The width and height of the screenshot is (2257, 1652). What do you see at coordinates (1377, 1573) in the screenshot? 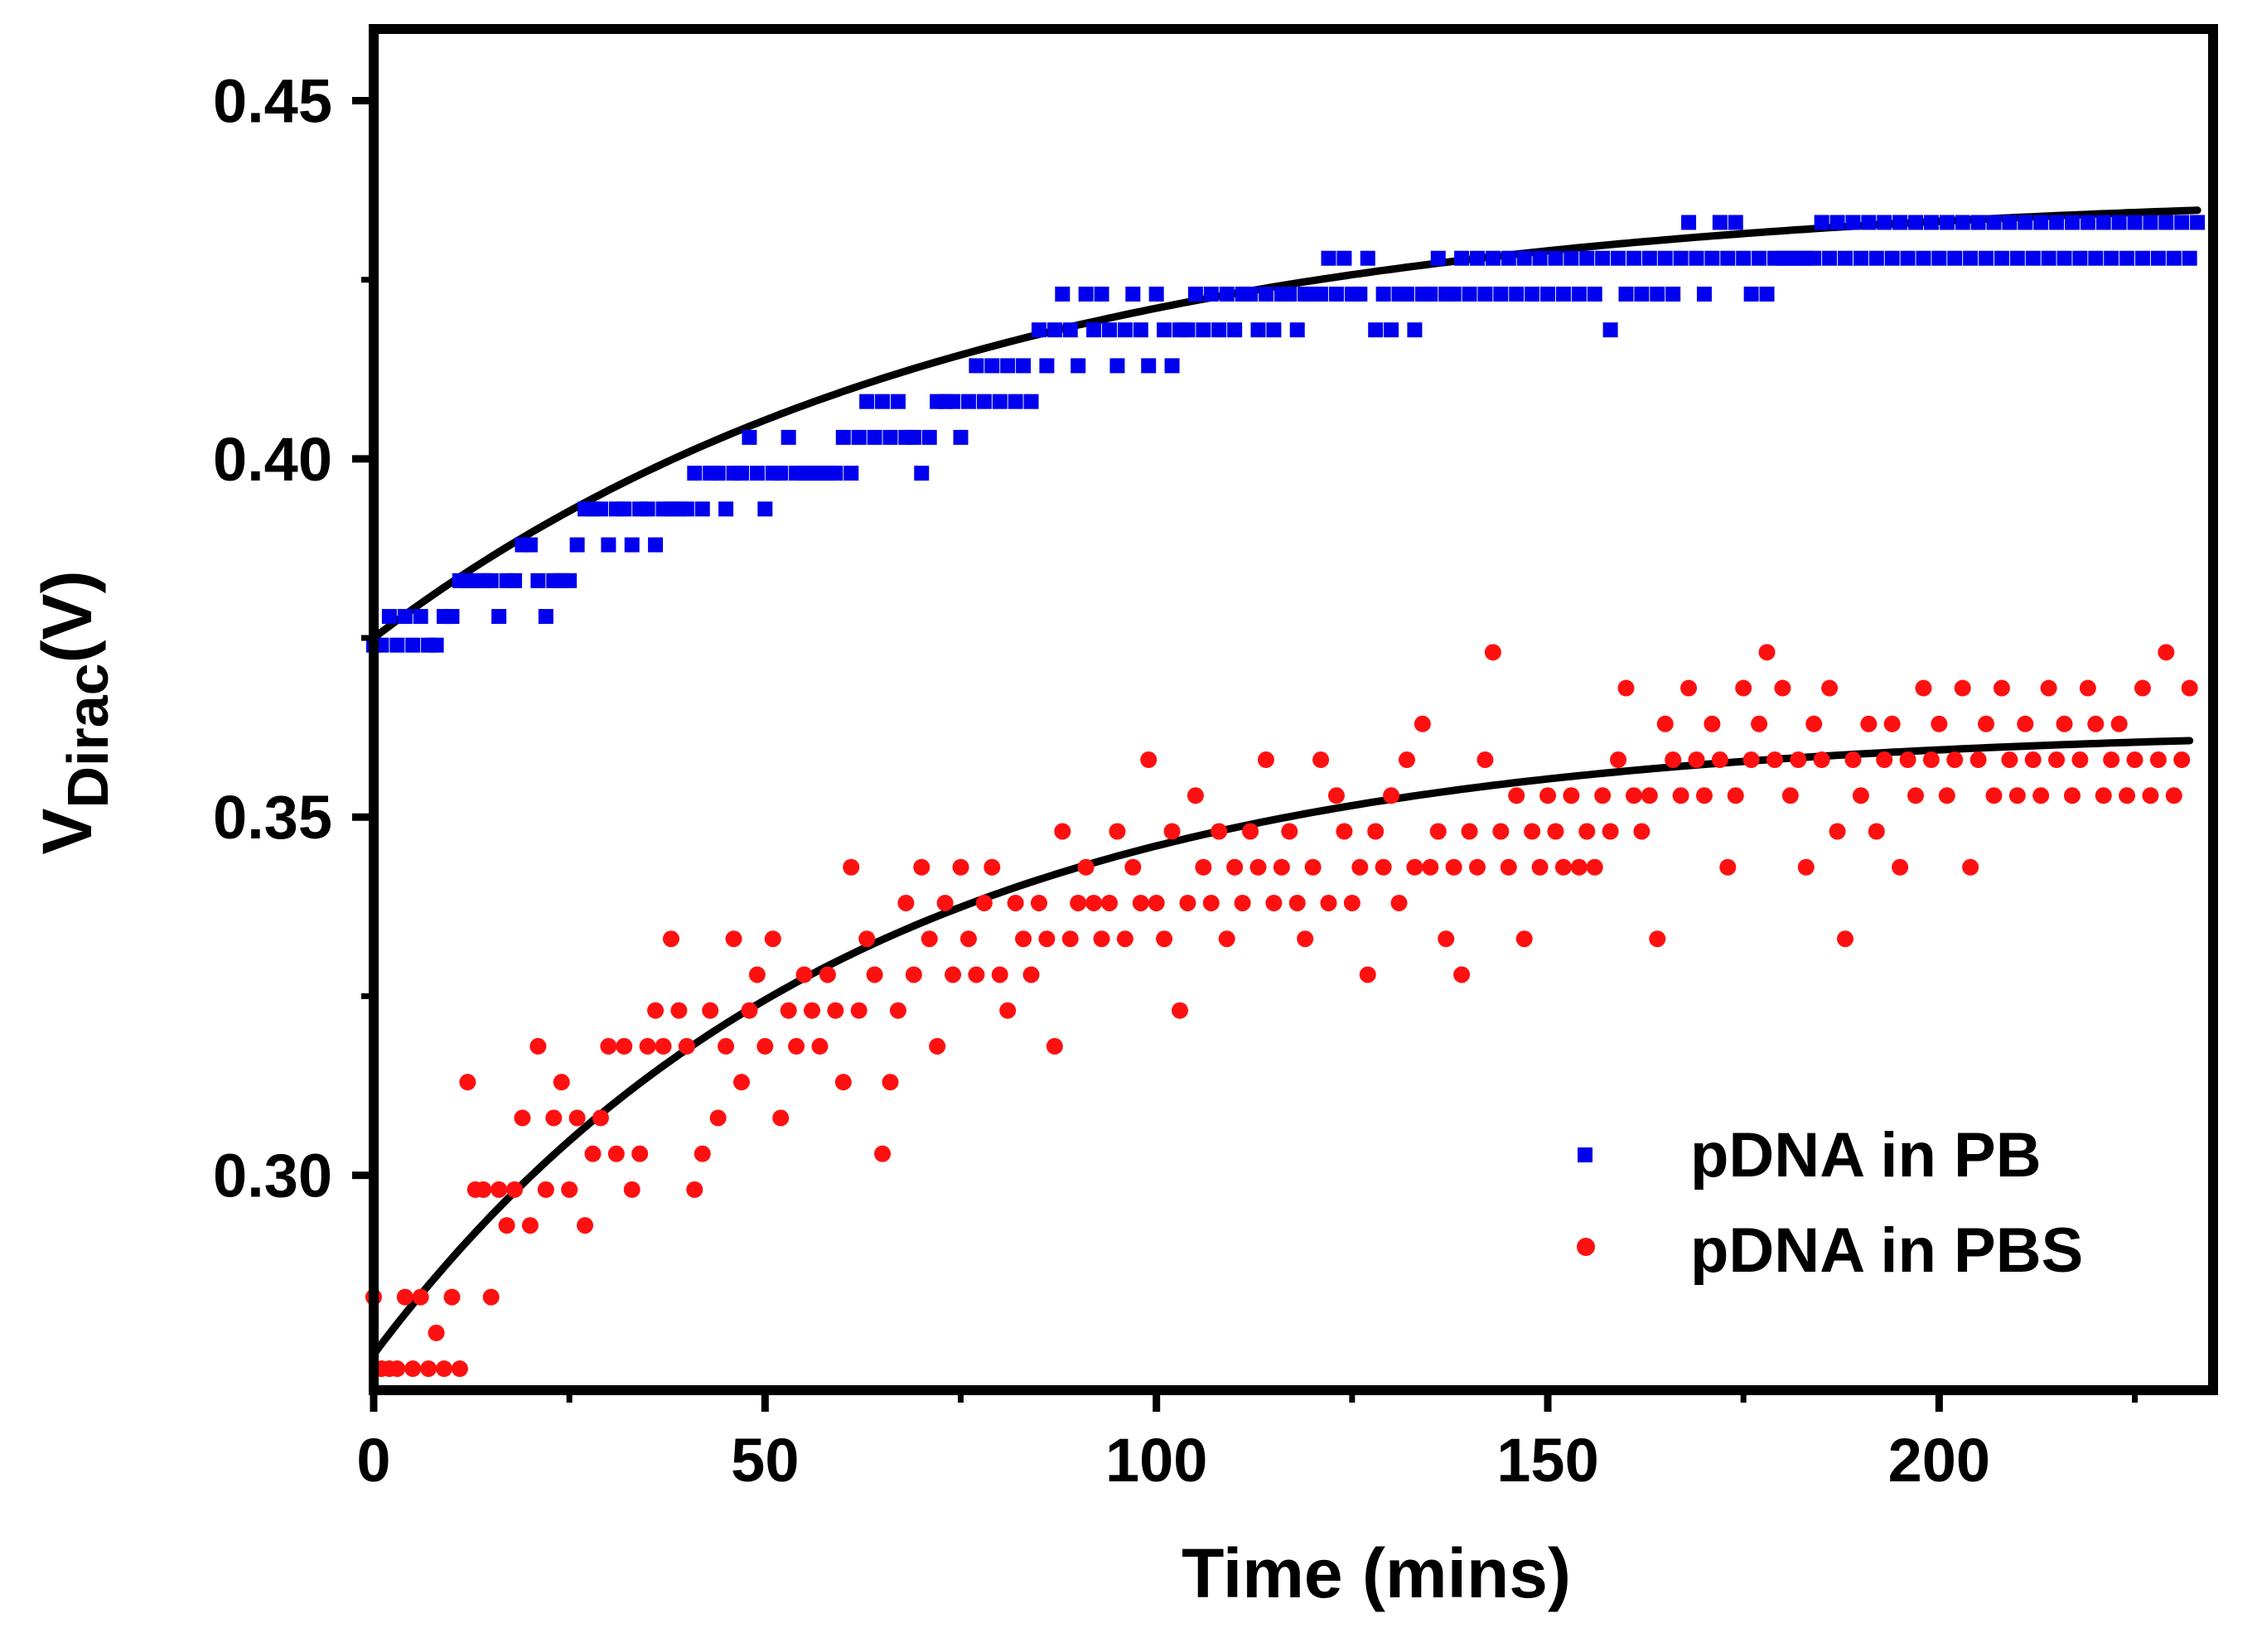
I see `x-axis-title: Time (mins)` at bounding box center [1377, 1573].